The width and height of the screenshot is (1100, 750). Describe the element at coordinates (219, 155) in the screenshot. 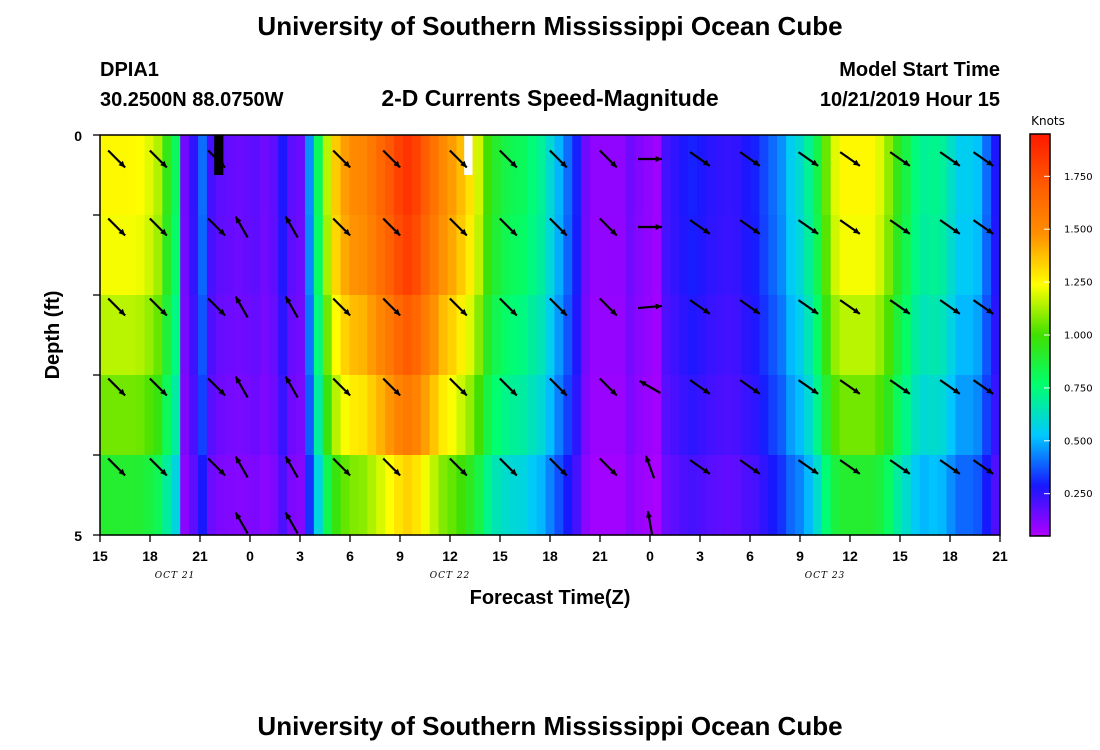

I see `masked-cell` at that location.